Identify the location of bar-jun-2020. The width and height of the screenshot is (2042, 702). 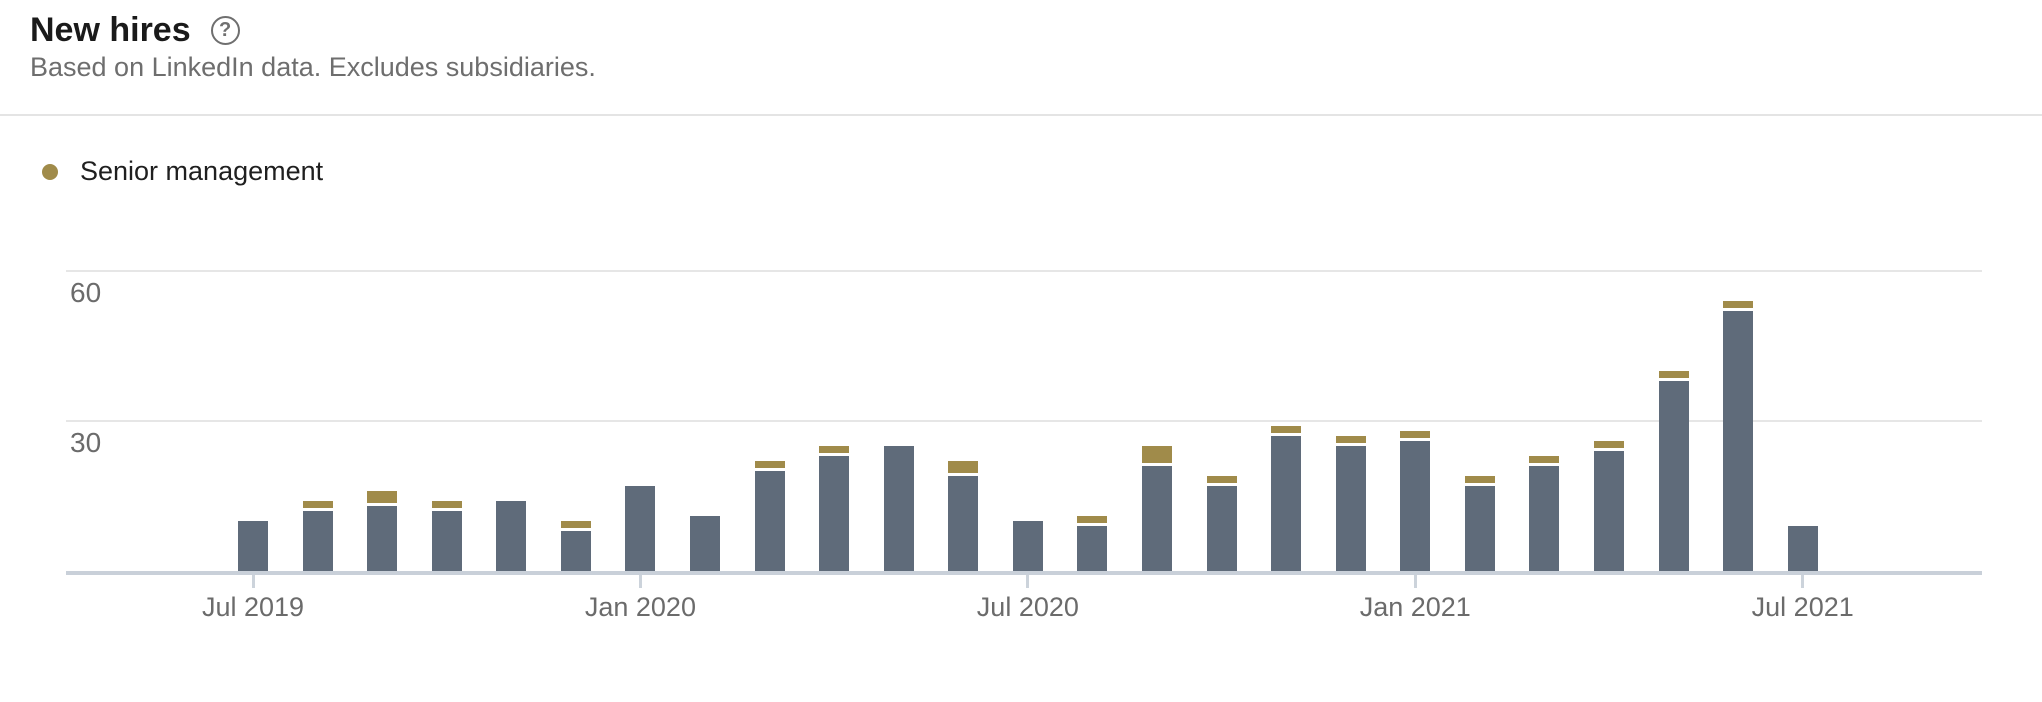
(963, 516).